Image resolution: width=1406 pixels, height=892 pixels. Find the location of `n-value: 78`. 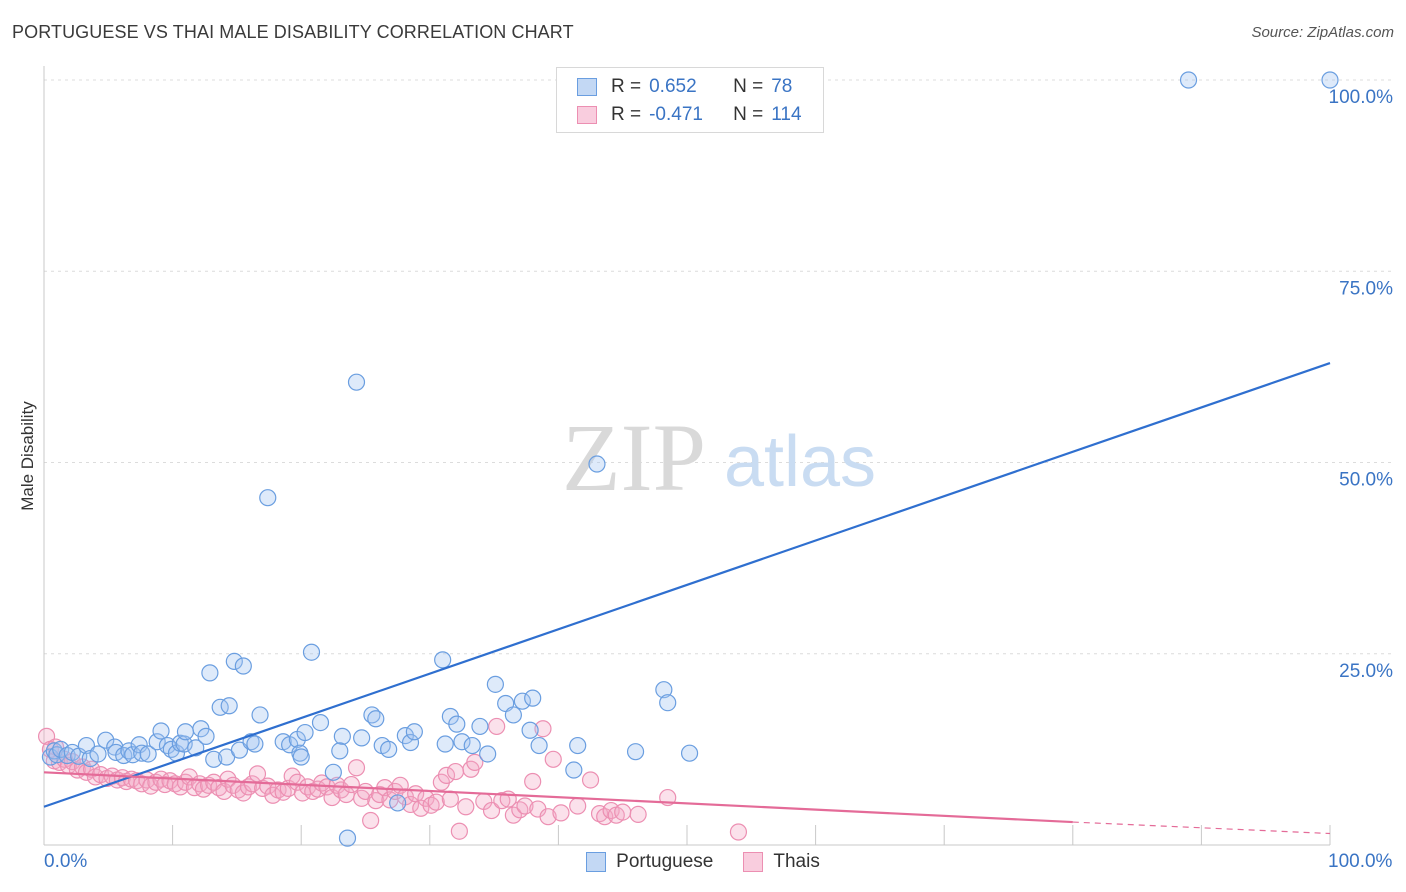

n-value: 78 is located at coordinates (782, 86).